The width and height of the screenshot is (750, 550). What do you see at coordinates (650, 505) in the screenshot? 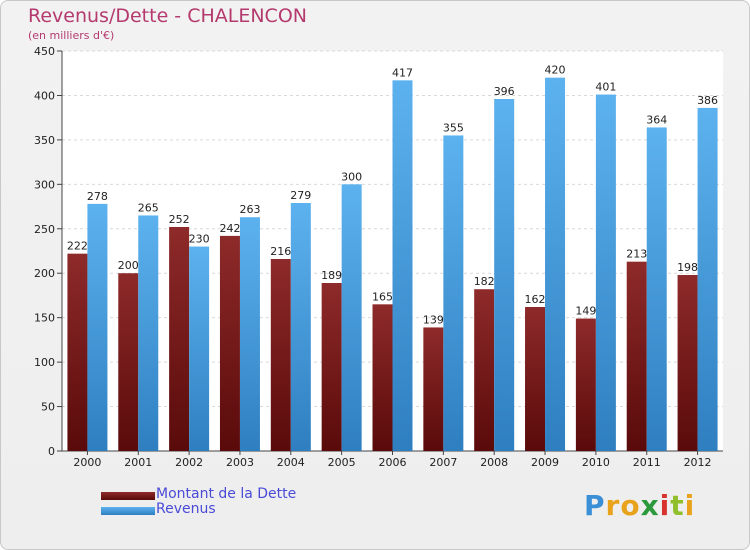
I see `logo-letter: x` at bounding box center [650, 505].